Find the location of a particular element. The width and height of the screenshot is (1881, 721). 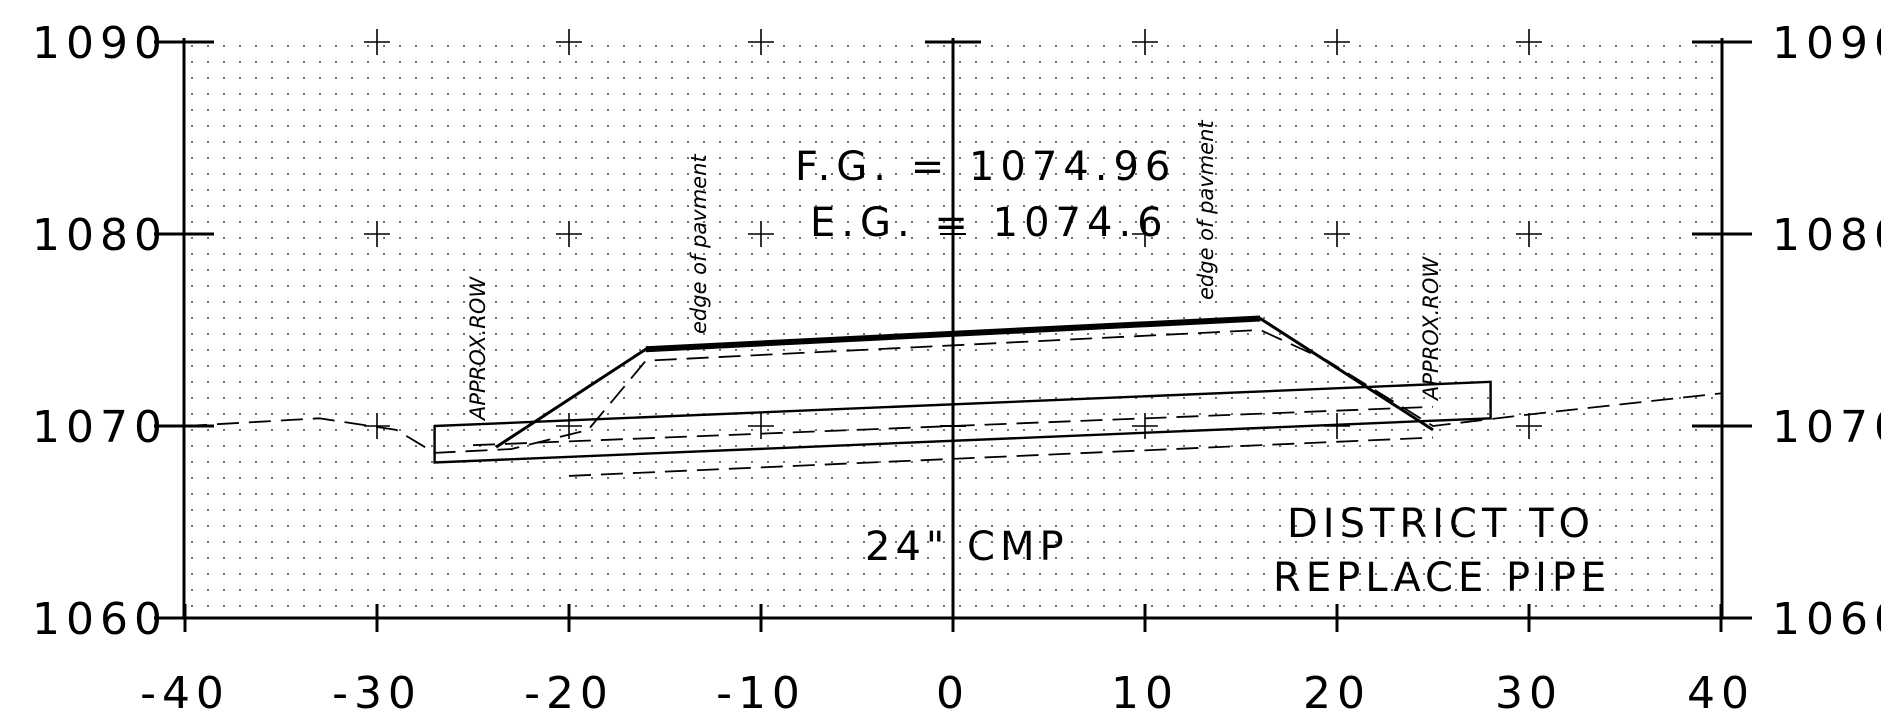

edge-of-pavement-right-label: edge of pavment is located at coordinates (1206, 210).